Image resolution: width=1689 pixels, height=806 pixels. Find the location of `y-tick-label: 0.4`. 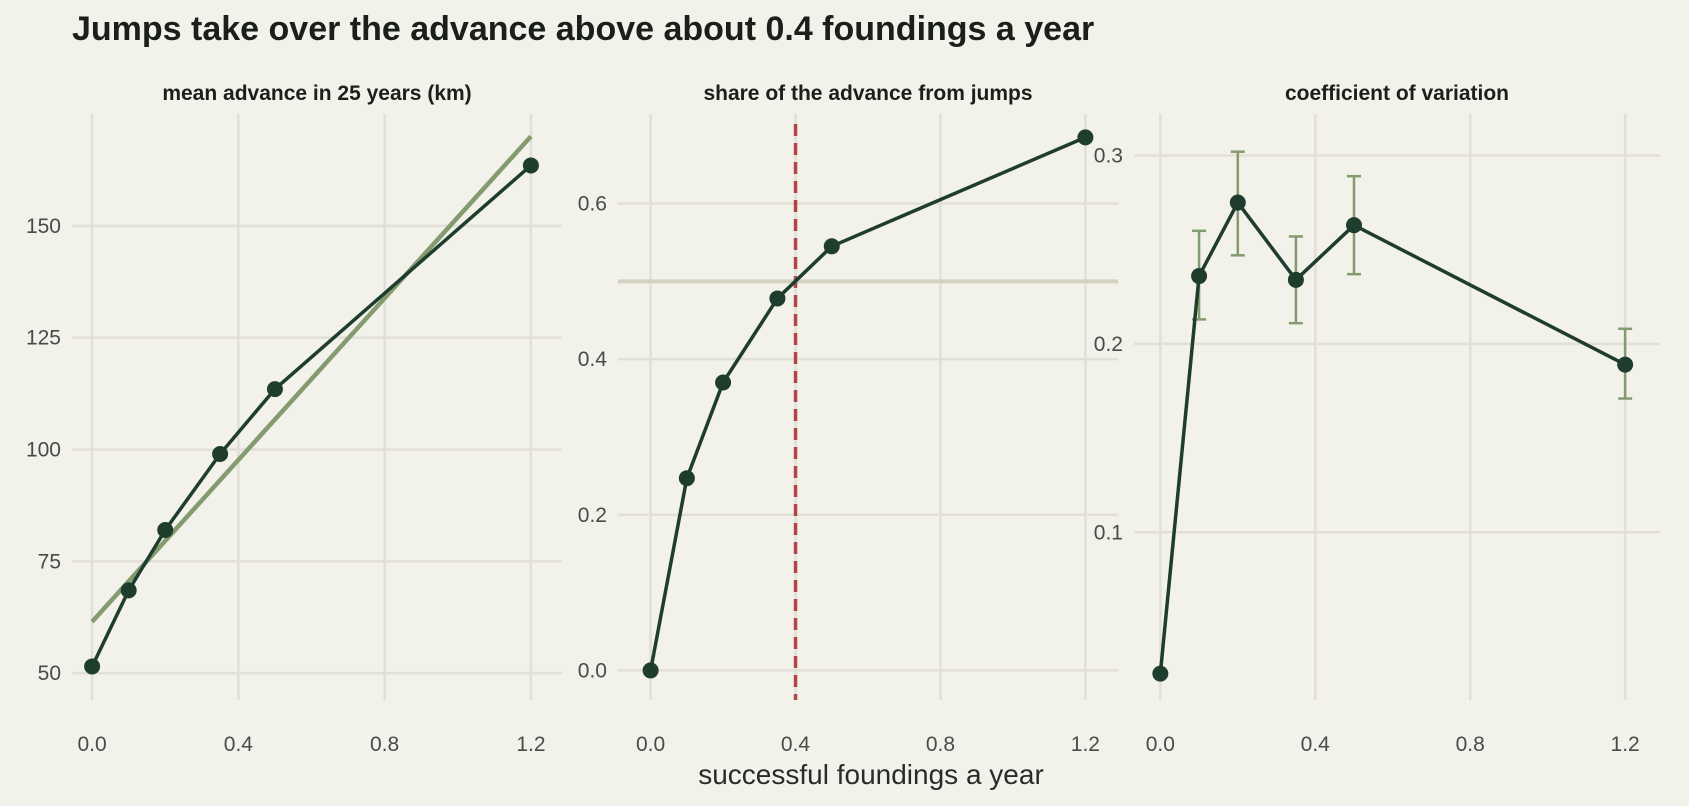

y-tick-label: 0.4 is located at coordinates (593, 359).